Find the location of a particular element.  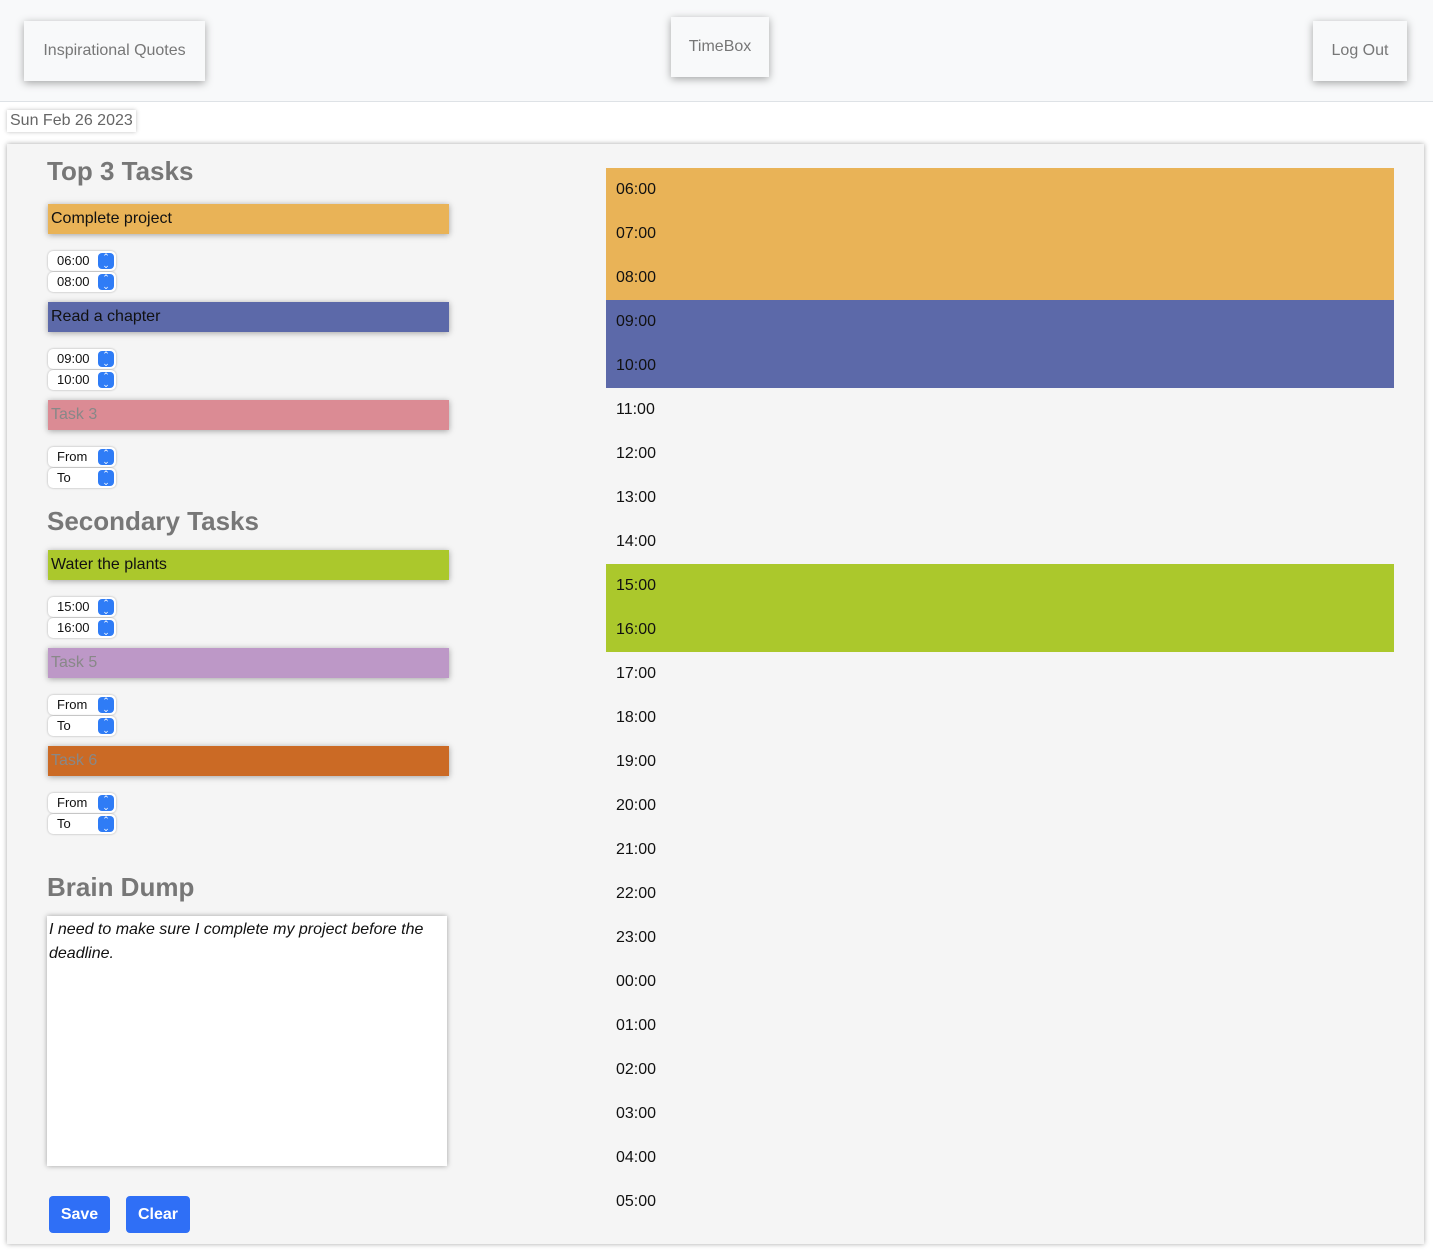

timeline-hour: 06:00 is located at coordinates (1000, 190).